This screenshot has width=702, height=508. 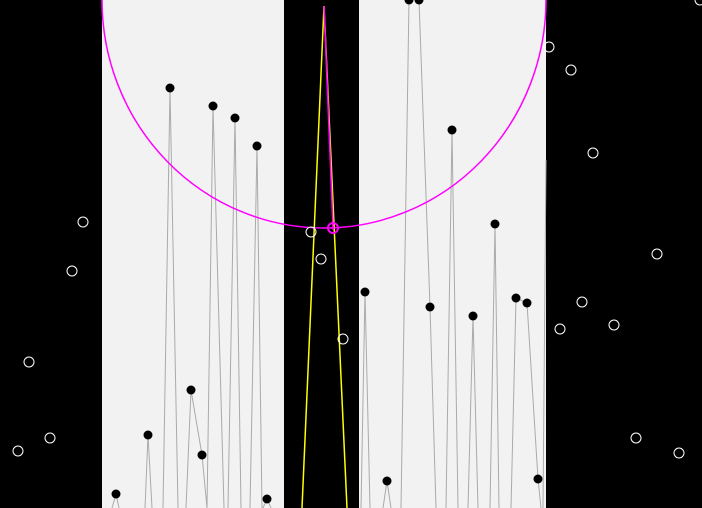 I want to click on magenta-marker-dot, so click(x=333, y=228).